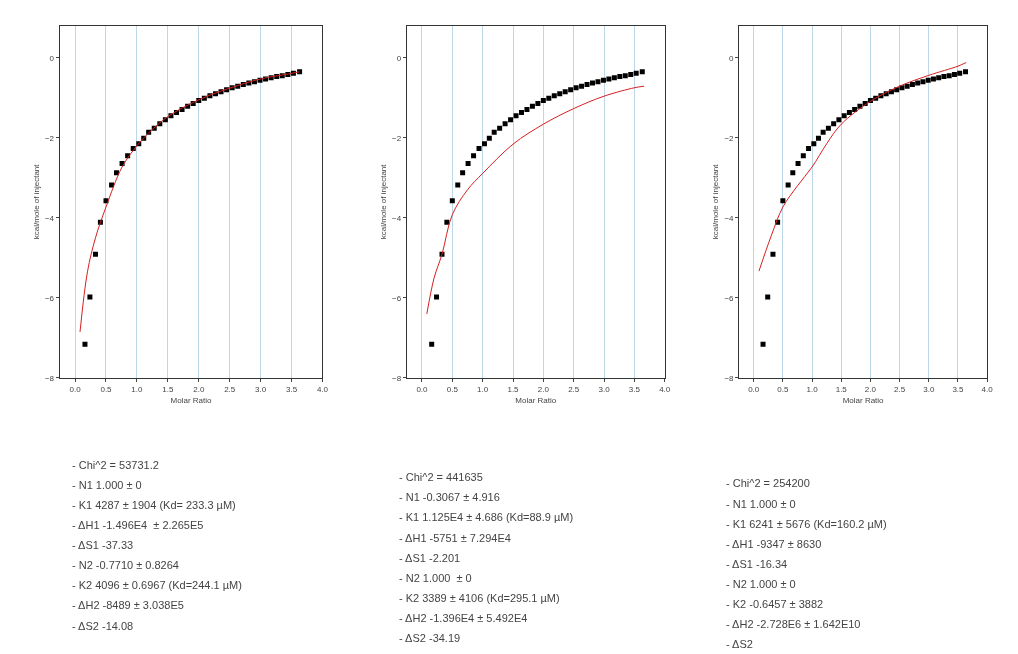 The image size is (1018, 654). Describe the element at coordinates (479, 598) in the screenshot. I see `text: - K2 3389 ± 4106 (Kd=295.1 µM)` at that location.